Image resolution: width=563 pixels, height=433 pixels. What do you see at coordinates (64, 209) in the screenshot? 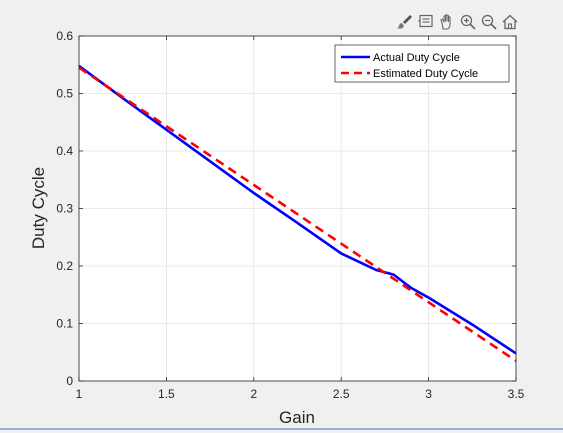
I see `y-tick-label: 0.3` at bounding box center [64, 209].